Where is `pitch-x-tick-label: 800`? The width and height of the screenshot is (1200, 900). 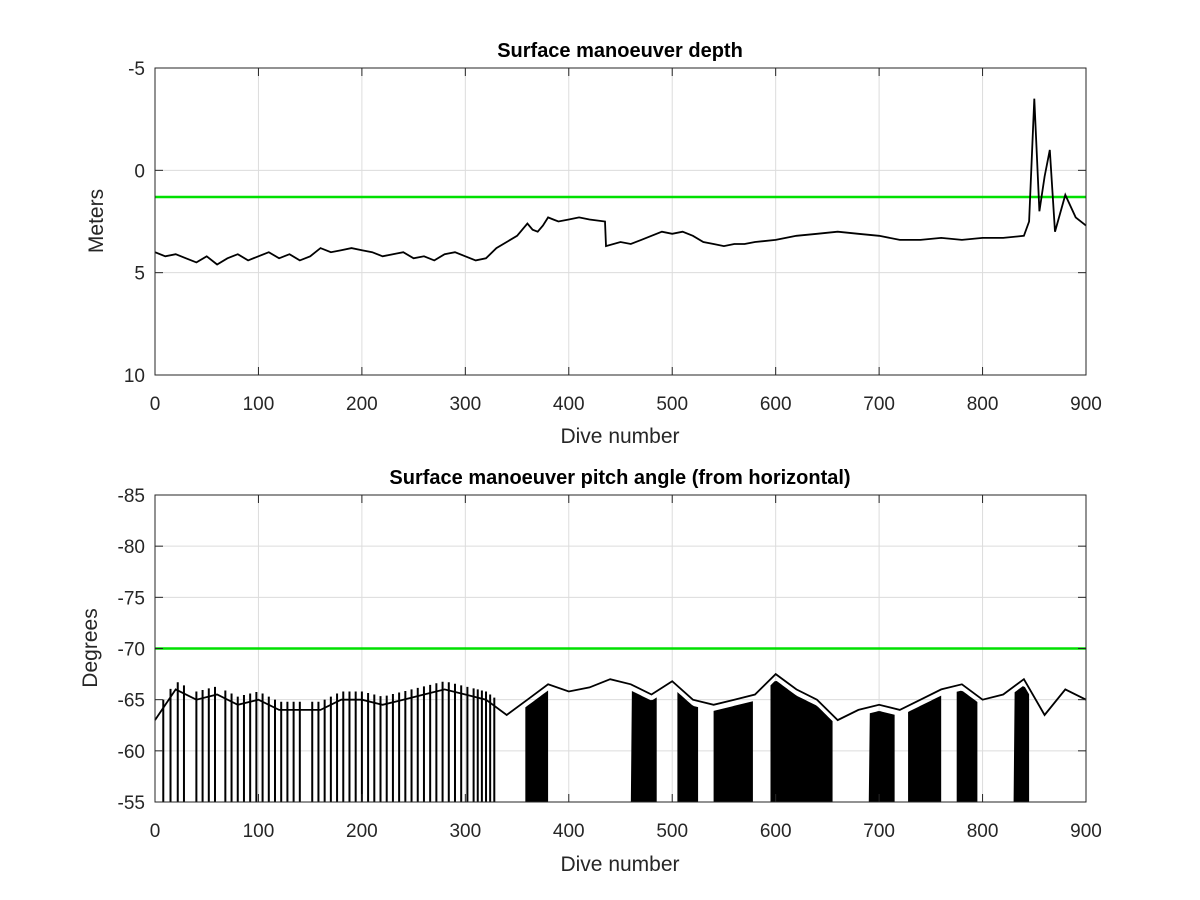 pitch-x-tick-label: 800 is located at coordinates (983, 831).